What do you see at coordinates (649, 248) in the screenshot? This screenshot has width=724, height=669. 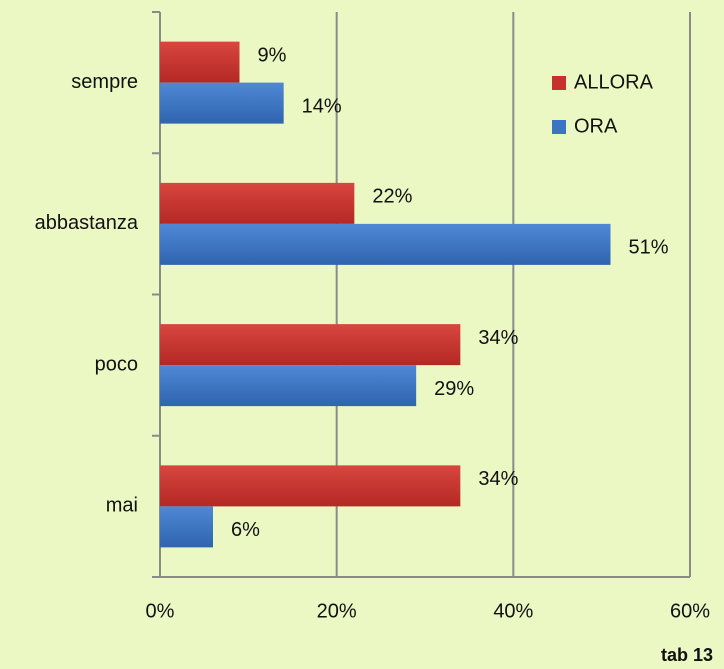 I see `value-label: 51%` at bounding box center [649, 248].